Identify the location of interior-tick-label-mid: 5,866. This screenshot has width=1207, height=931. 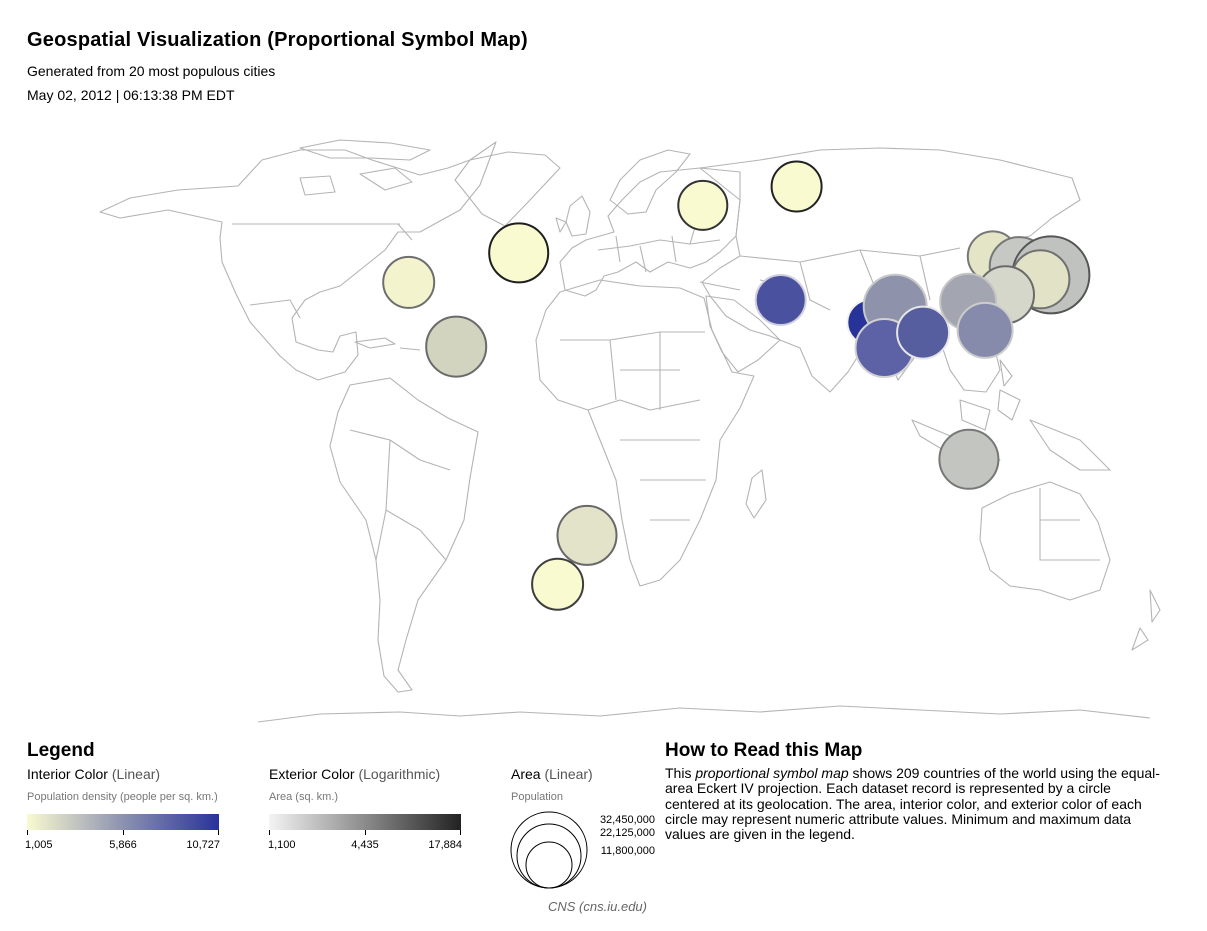
(123, 845).